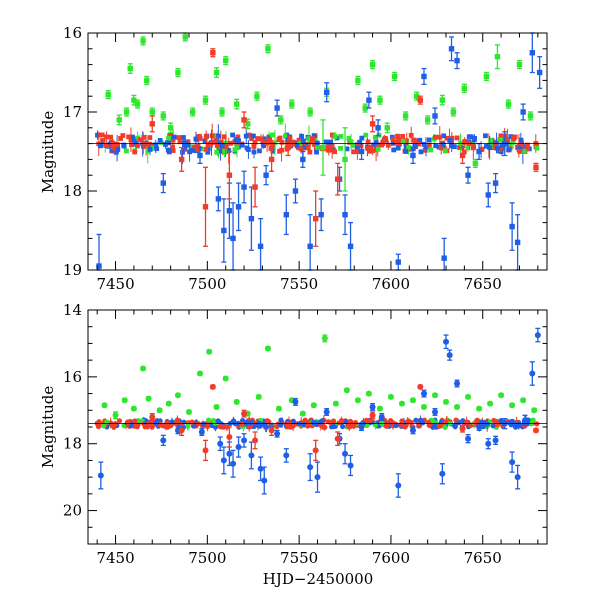 Image resolution: width=600 pixels, height=600 pixels. Describe the element at coordinates (483, 284) in the screenshot. I see `x-tick-label: 7650` at that location.